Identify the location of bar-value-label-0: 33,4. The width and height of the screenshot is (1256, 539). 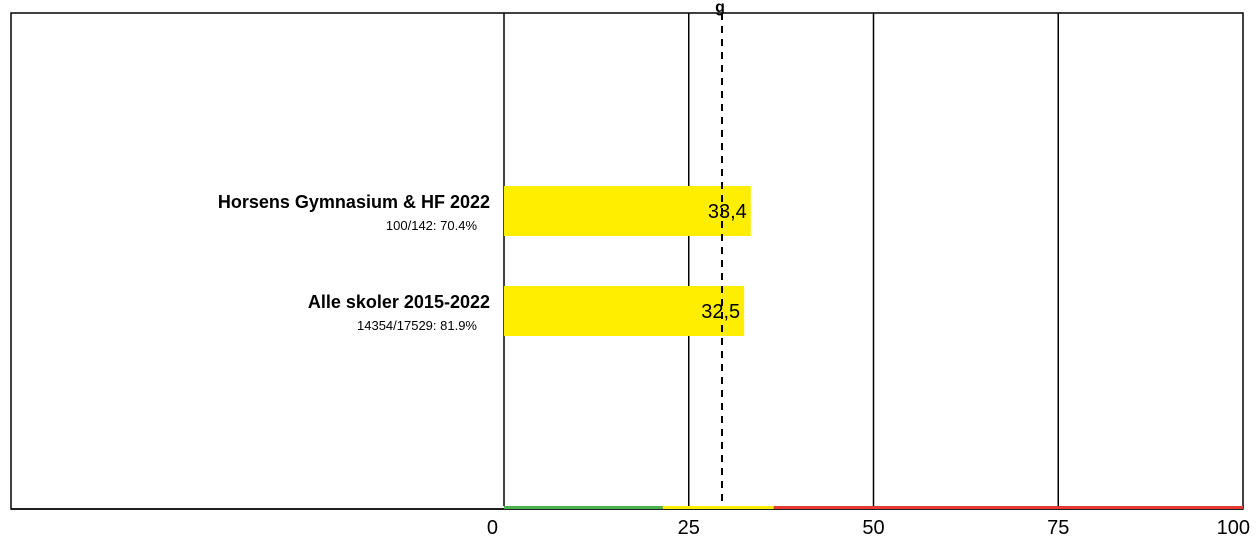
(727, 212).